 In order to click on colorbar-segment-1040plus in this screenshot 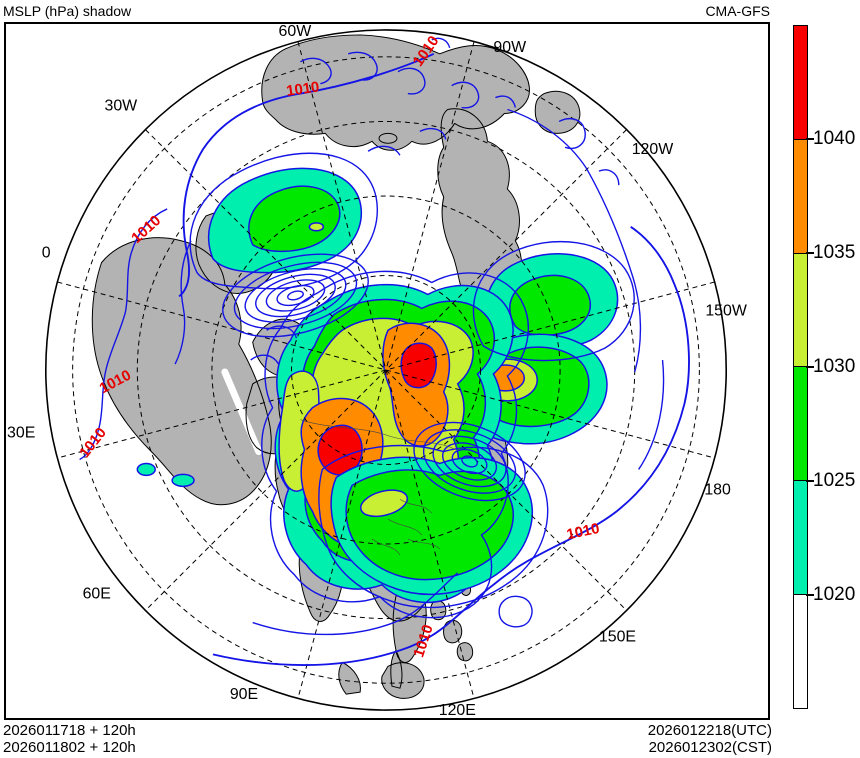, I will do `click(800, 83)`.